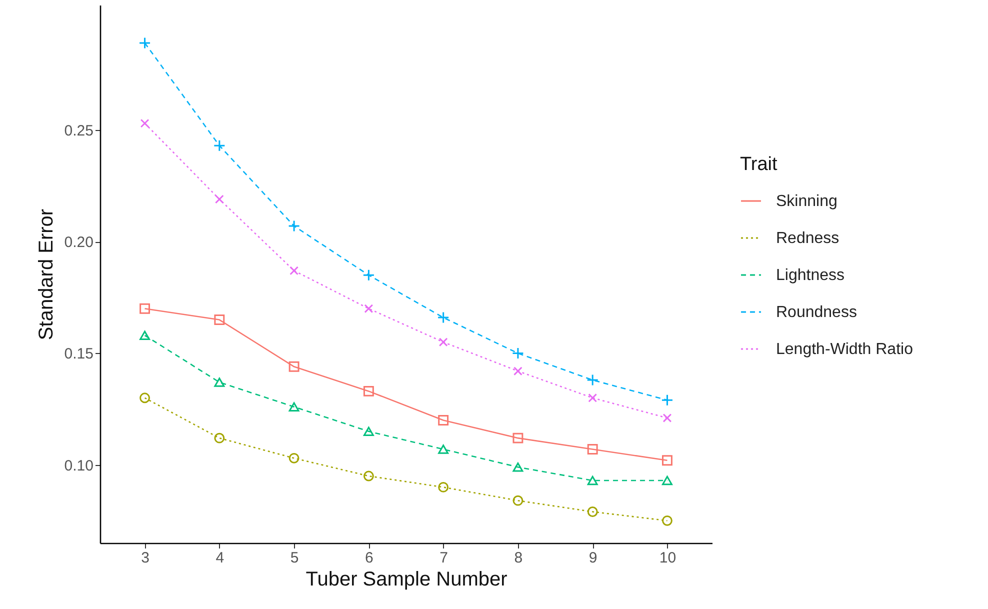  I want to click on x-tick-label: 9, so click(593, 558).